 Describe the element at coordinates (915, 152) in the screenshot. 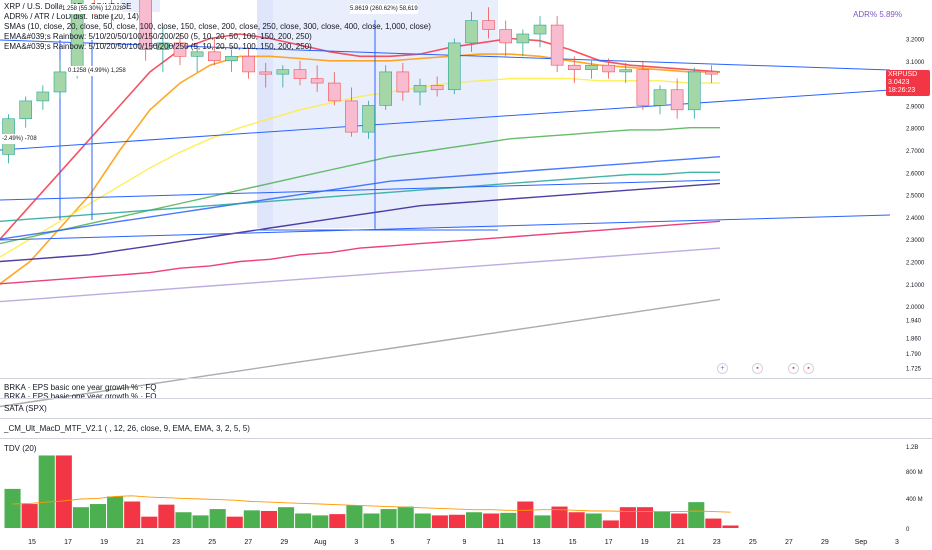

I see `price-axis-tick-5: 2.7000` at that location.